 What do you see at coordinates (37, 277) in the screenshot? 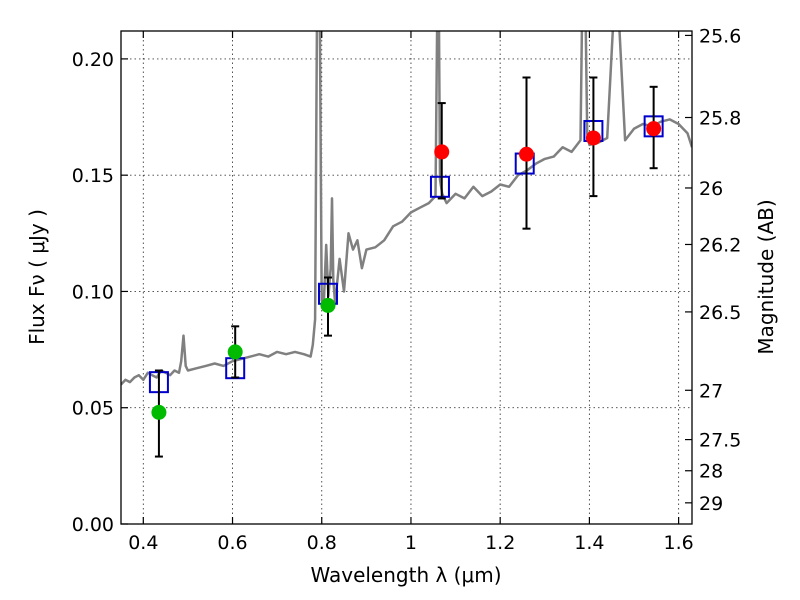
I see `y-axis-label: Flux Fν ( μJy )` at bounding box center [37, 277].